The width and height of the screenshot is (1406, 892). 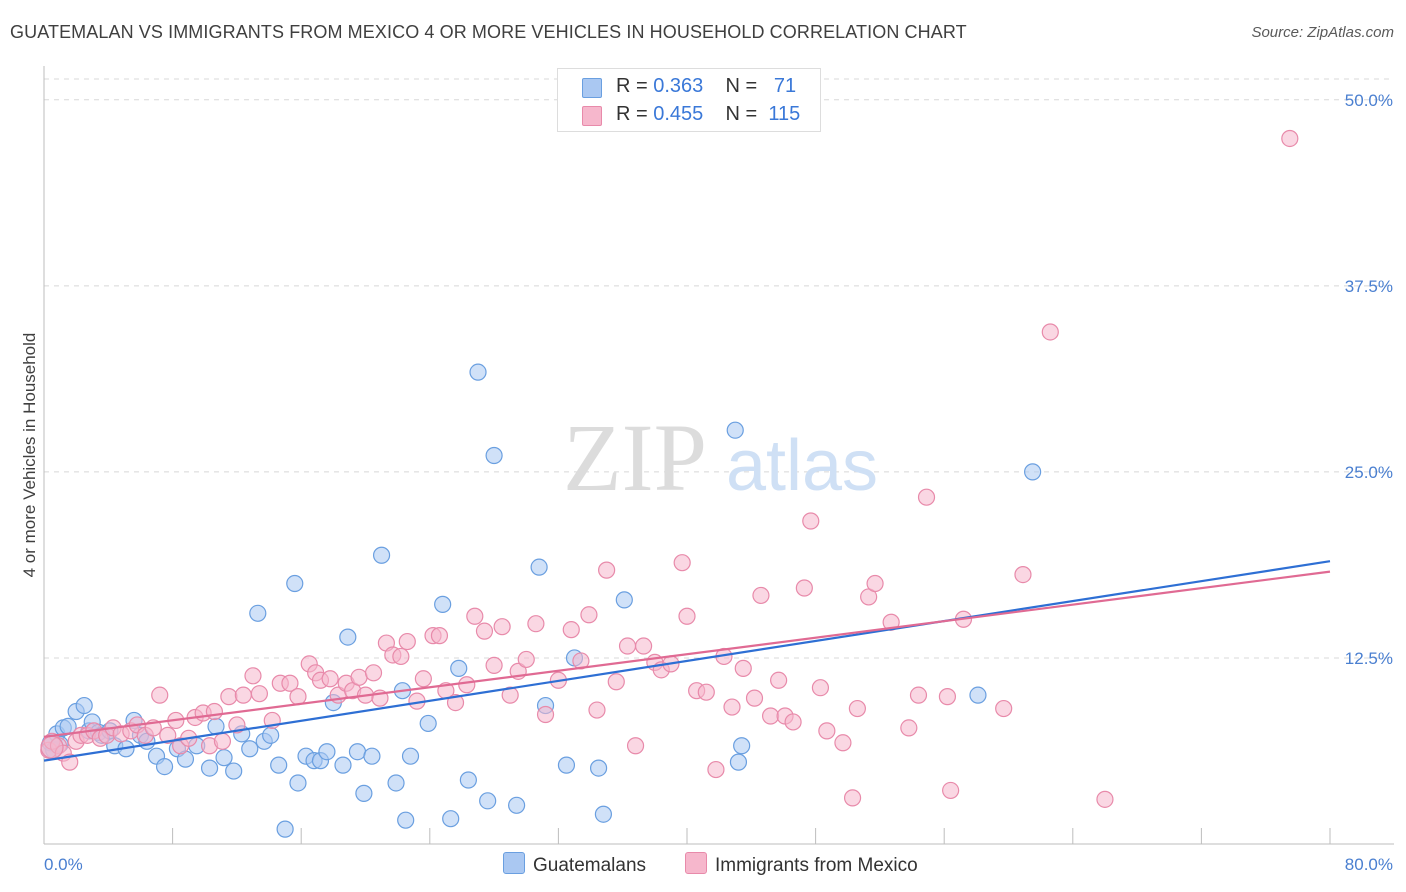 What do you see at coordinates (678, 86) in the screenshot?
I see `legend-r-value: 0.363` at bounding box center [678, 86].